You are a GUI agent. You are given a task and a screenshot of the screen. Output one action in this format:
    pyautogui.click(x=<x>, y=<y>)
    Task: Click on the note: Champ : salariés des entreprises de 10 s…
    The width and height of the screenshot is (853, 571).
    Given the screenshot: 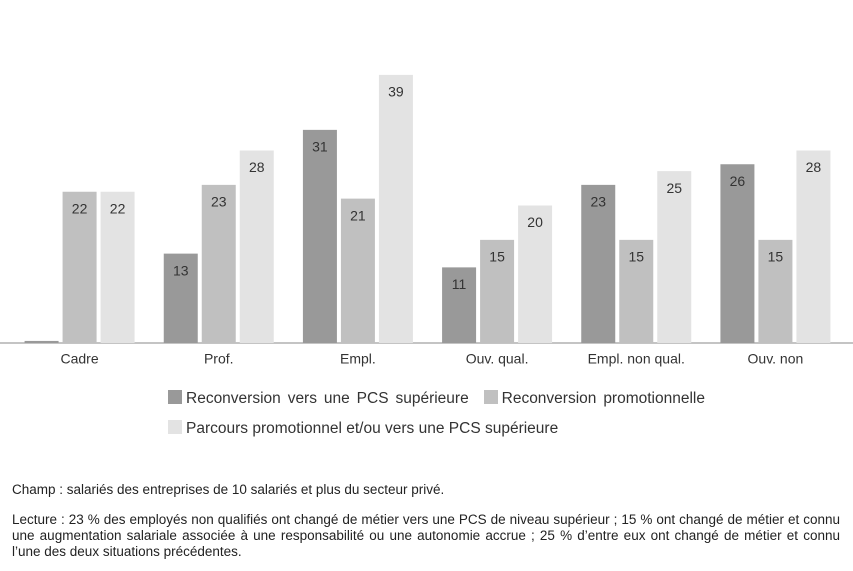 What is the action you would take?
    pyautogui.click(x=228, y=489)
    